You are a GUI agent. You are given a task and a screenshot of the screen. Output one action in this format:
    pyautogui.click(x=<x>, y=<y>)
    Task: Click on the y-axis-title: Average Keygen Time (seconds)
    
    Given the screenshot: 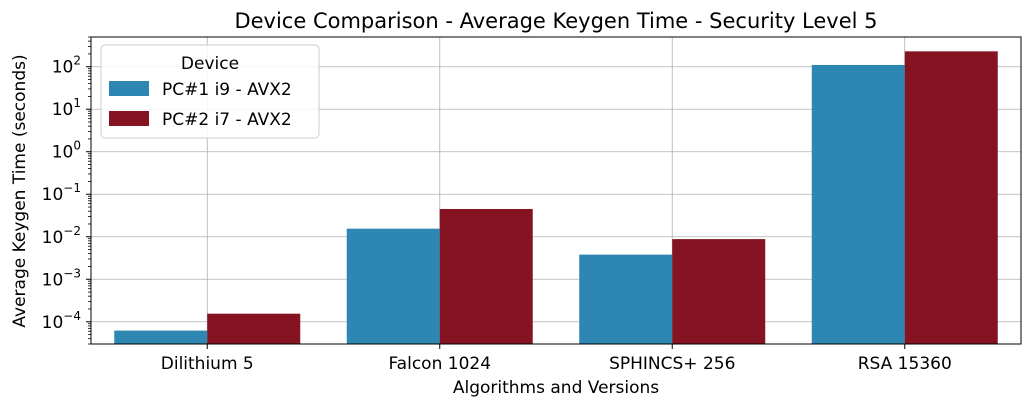 What is the action you would take?
    pyautogui.click(x=20, y=190)
    